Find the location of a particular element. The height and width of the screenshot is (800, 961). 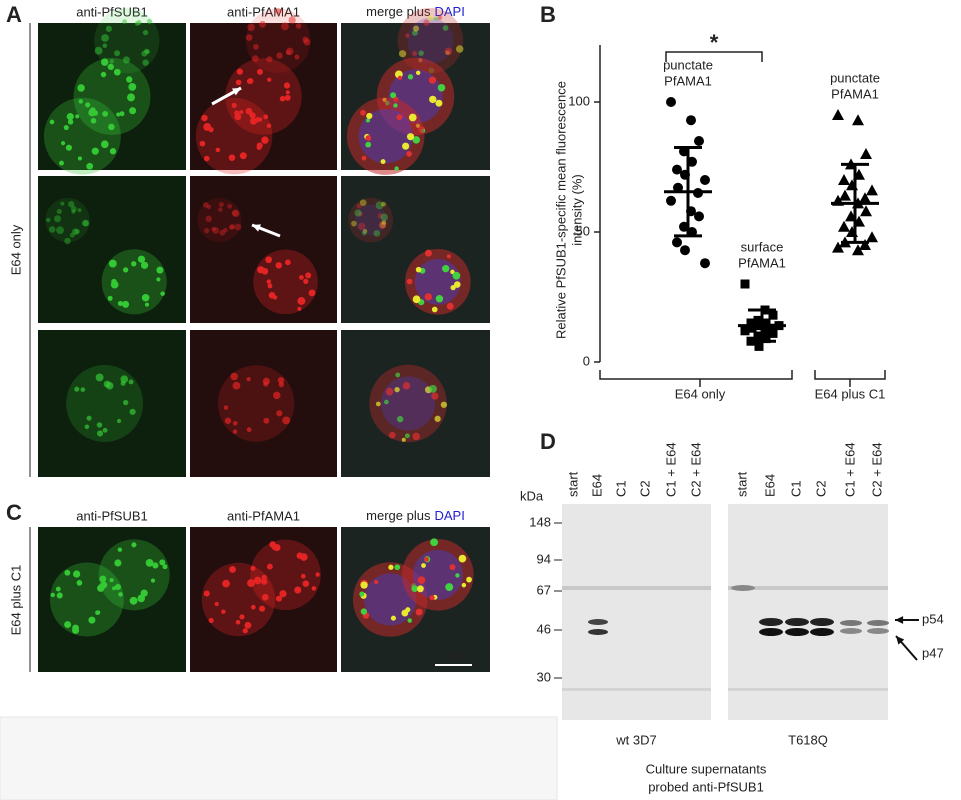

series-label: PfAMA1 is located at coordinates (855, 93).